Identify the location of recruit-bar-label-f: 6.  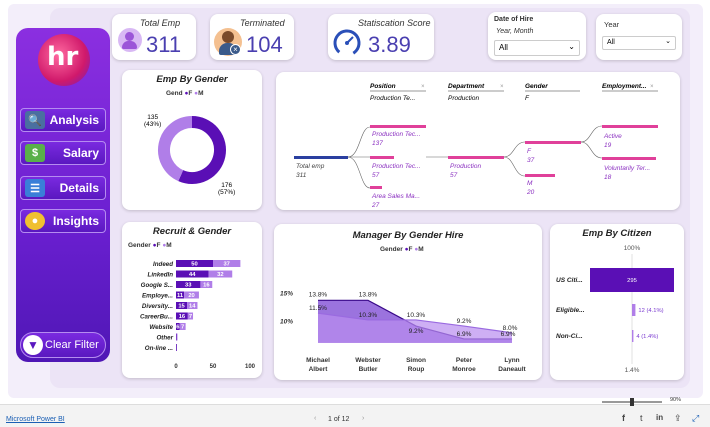
(178, 328).